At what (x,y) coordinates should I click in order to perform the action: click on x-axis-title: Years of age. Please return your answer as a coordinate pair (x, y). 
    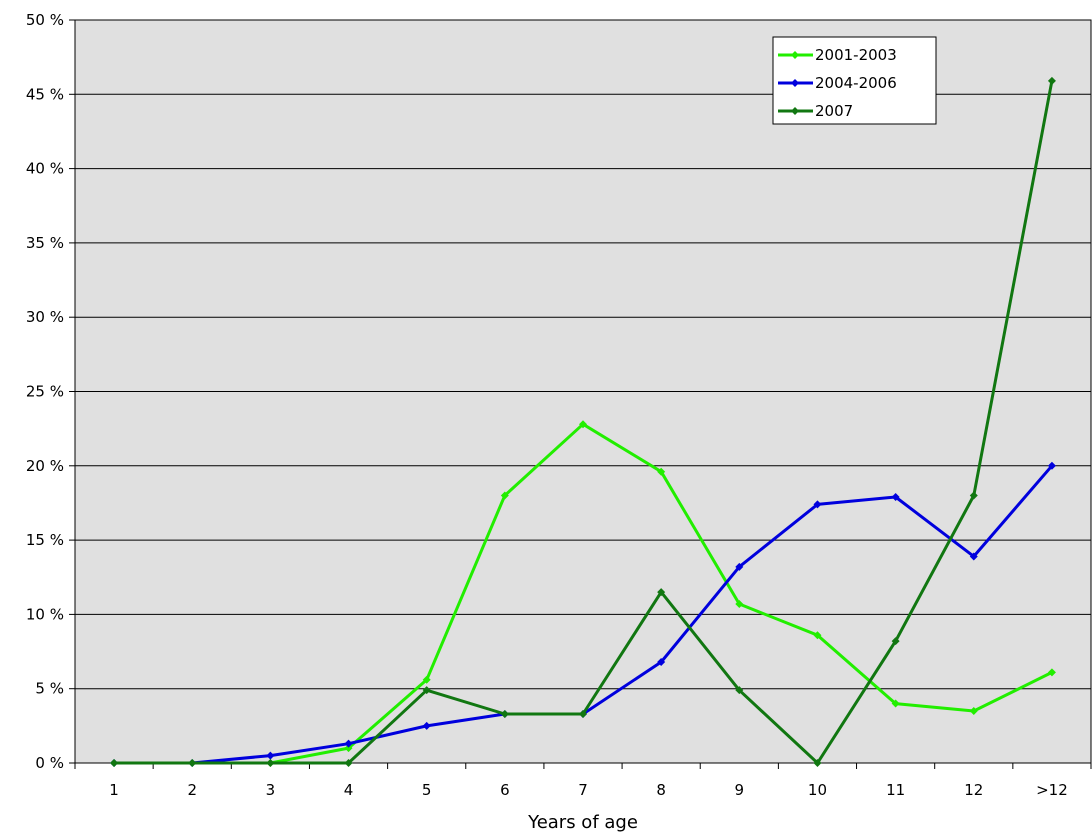
    Looking at the image, I should click on (582, 822).